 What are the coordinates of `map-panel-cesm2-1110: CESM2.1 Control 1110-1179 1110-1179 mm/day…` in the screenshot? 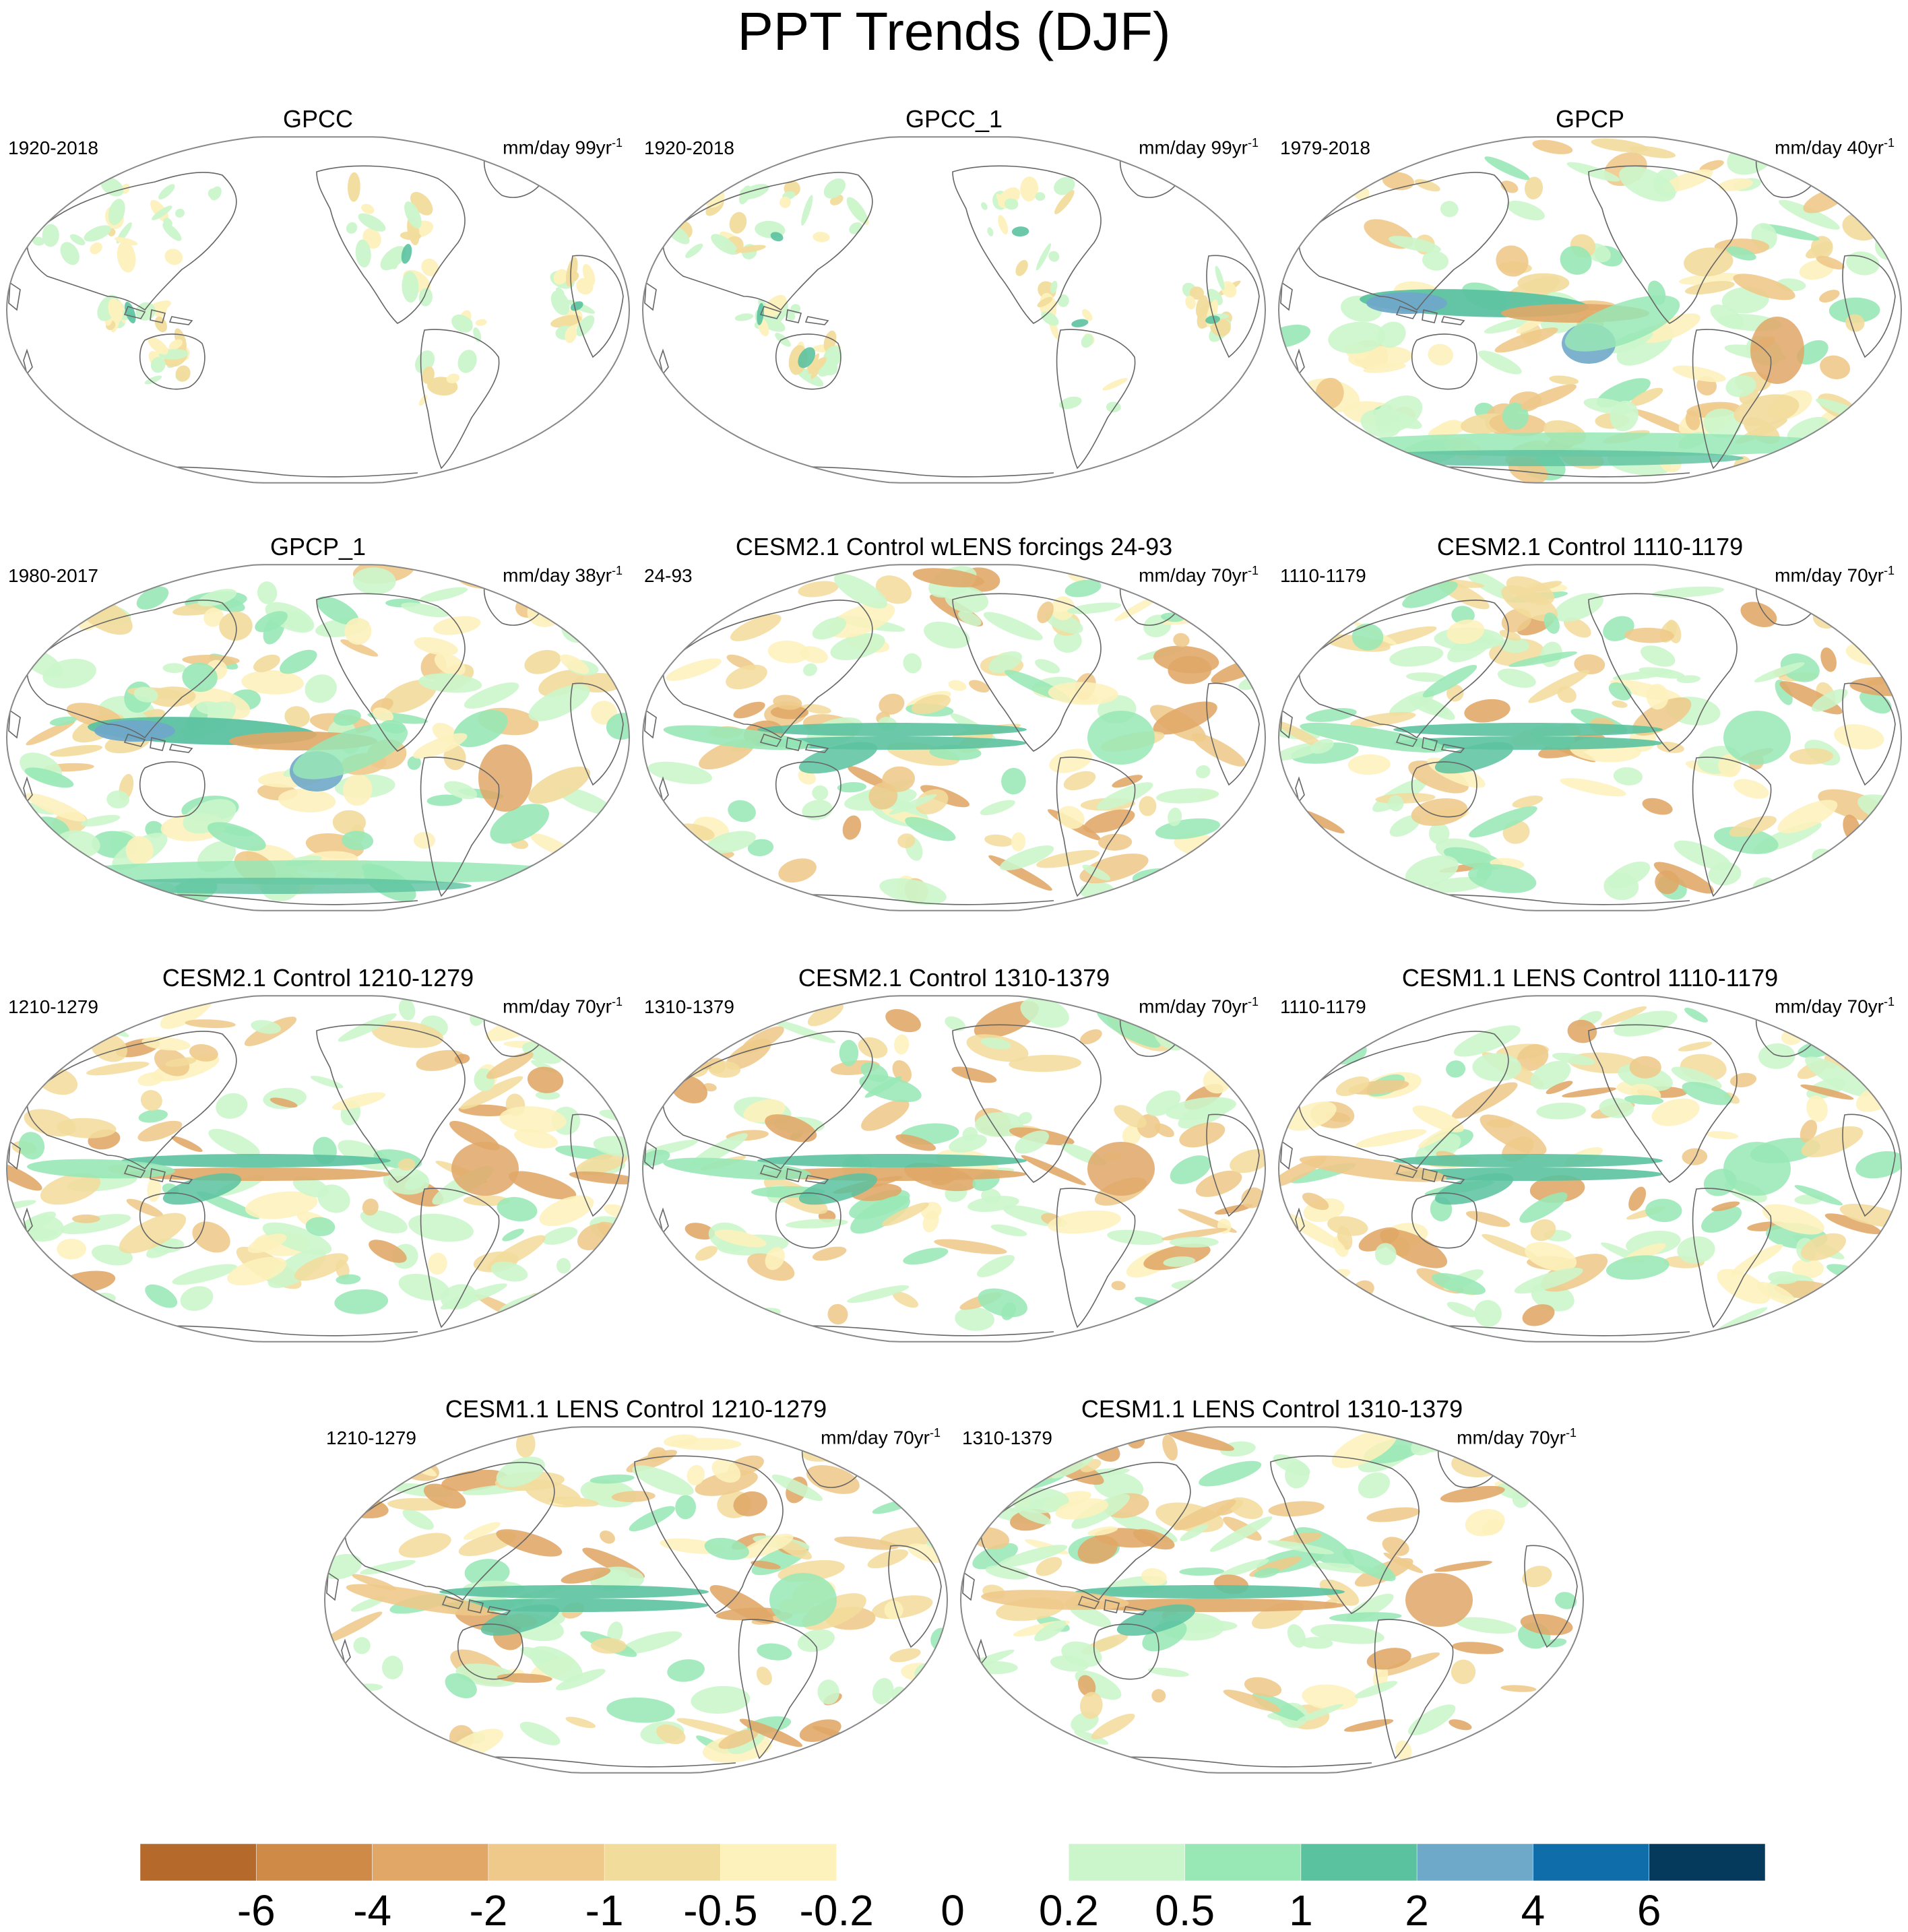 It's located at (1590, 734).